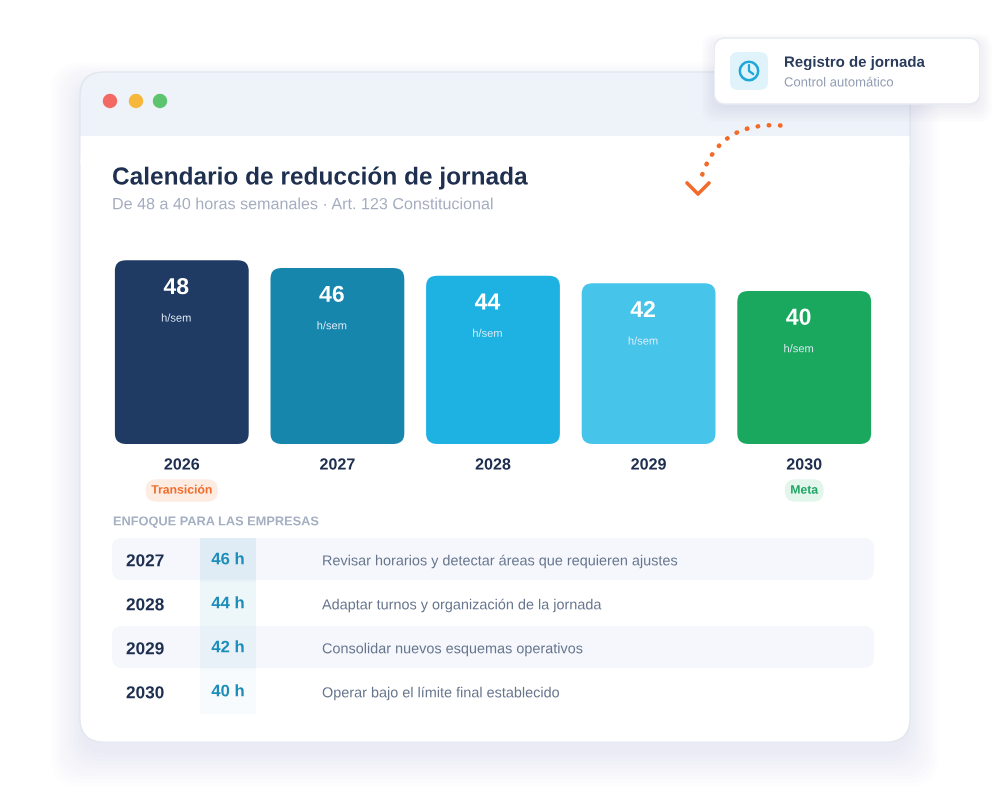 This screenshot has width=1000, height=812. Describe the element at coordinates (227, 690) in the screenshot. I see `data-label: 40 h` at that location.